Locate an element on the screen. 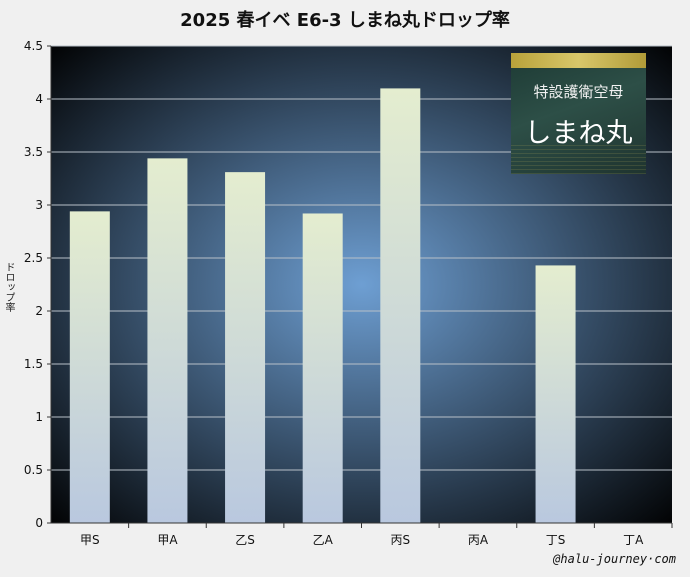 This screenshot has width=690, height=577. y-tick-label: 1.5 is located at coordinates (33, 364).